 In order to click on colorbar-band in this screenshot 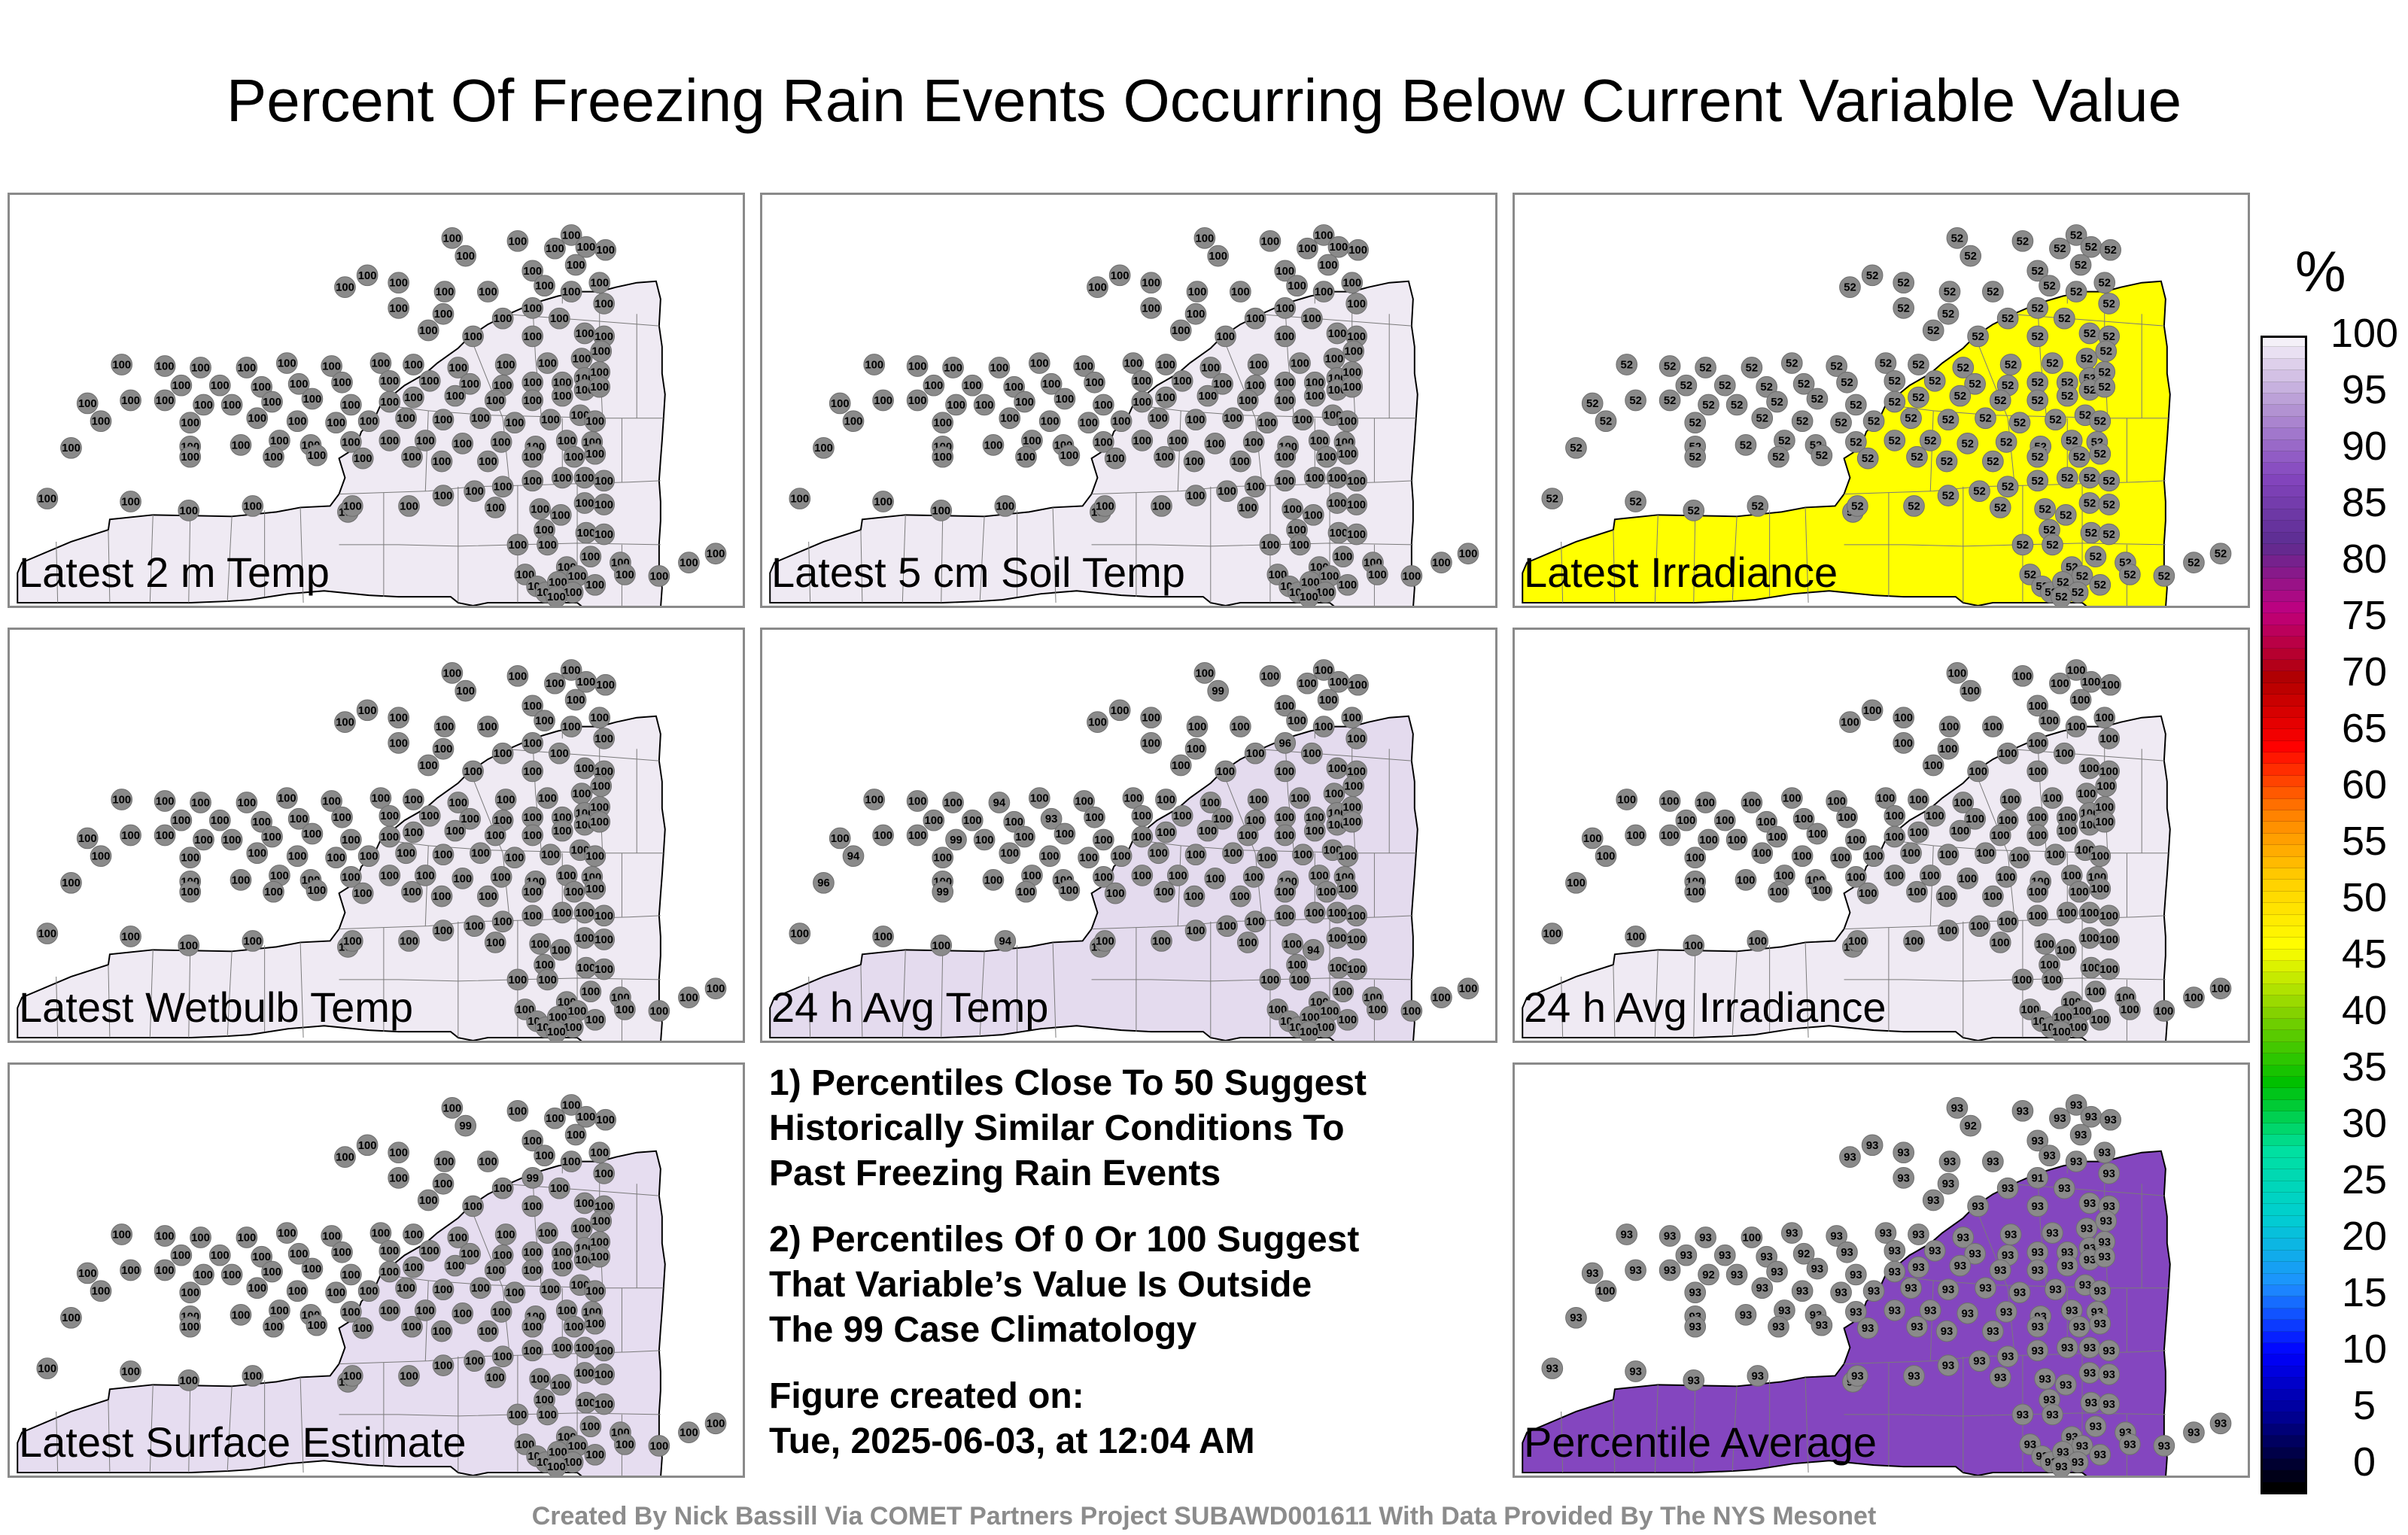, I will do `click(2284, 1442)`.